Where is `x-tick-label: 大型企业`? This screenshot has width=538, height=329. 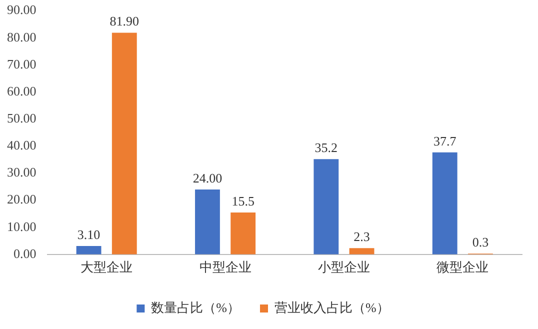
x-tick-label: 大型企业 is located at coordinates (106, 267).